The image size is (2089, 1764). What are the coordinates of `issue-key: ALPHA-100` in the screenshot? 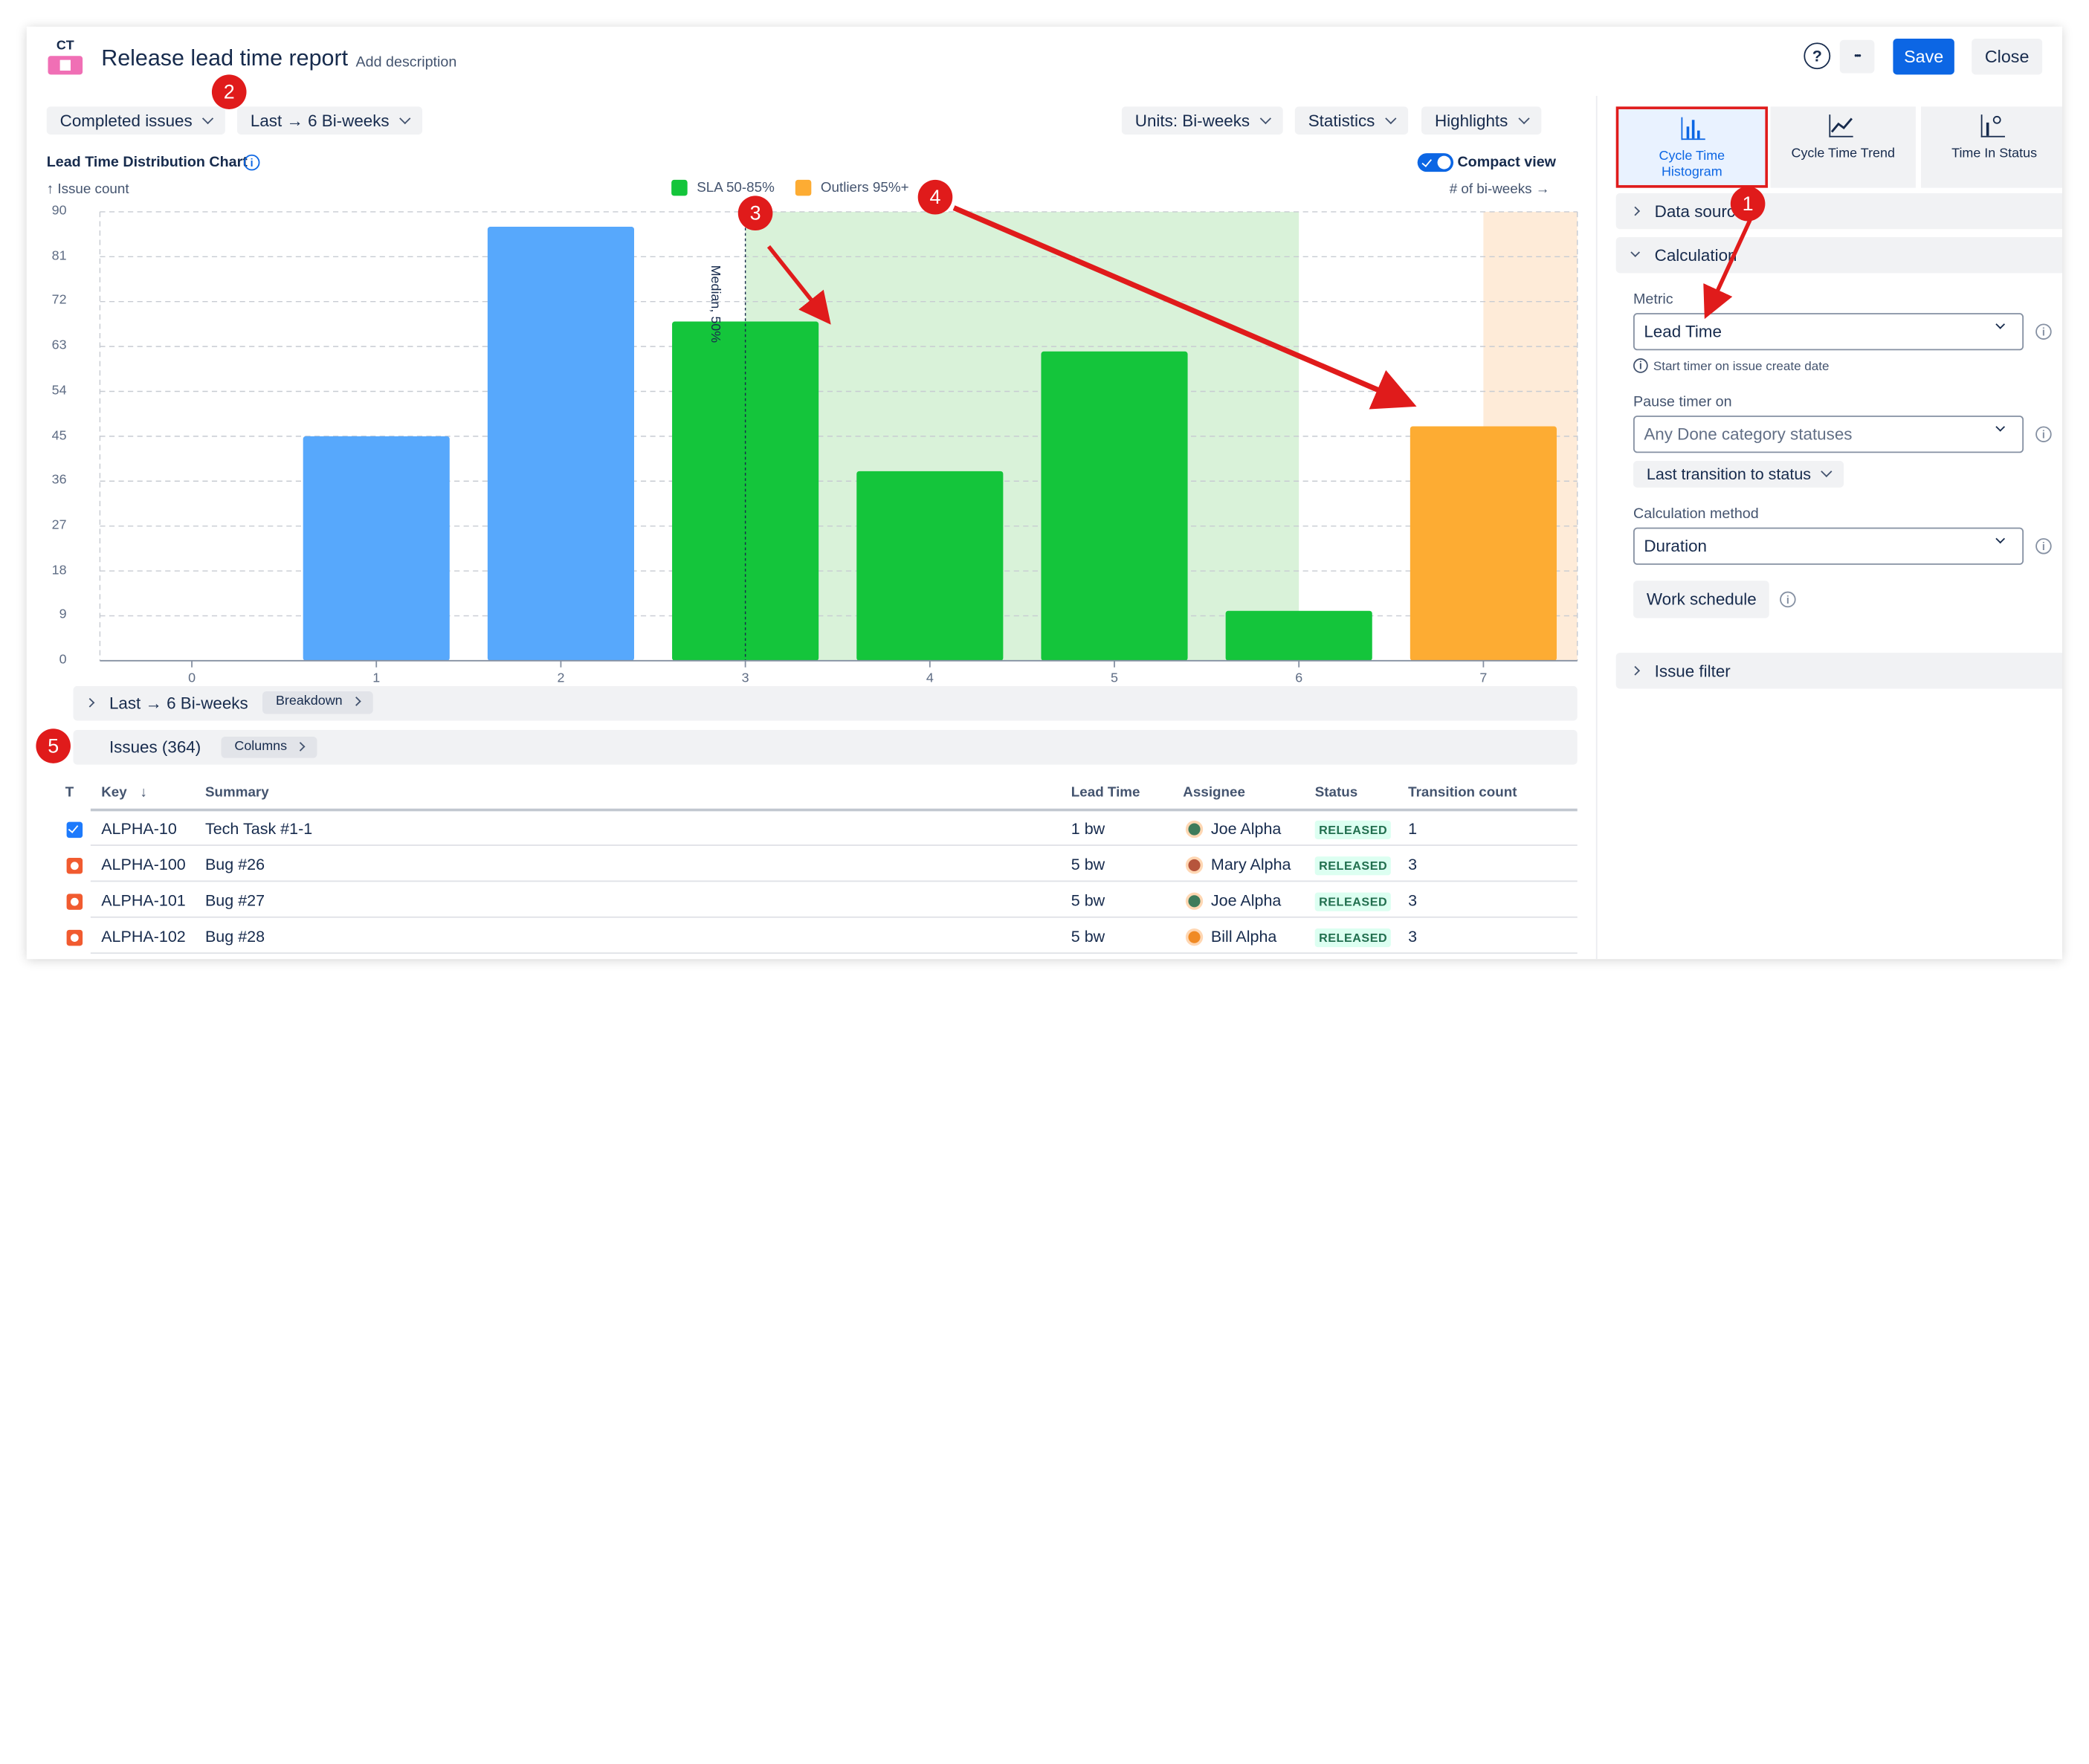 It's located at (143, 865).